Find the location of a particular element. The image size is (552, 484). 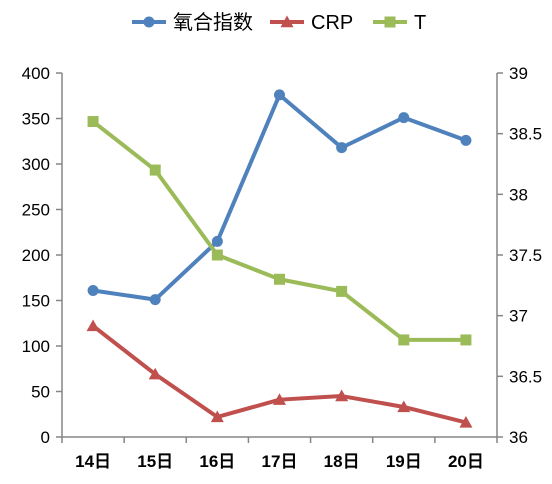

legend: 氧合指数 CRP T is located at coordinates (279, 22).